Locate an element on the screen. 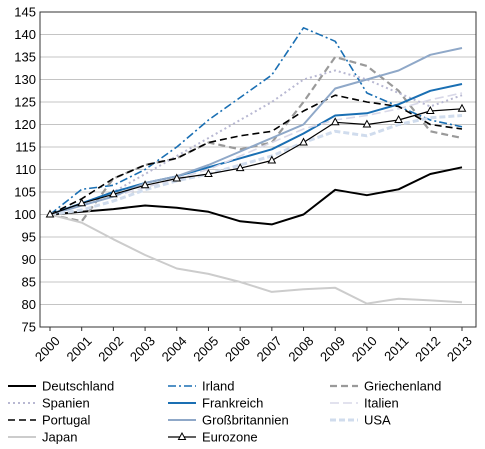 This screenshot has height=449, width=485. legend-item-japan: Japan is located at coordinates (42, 437).